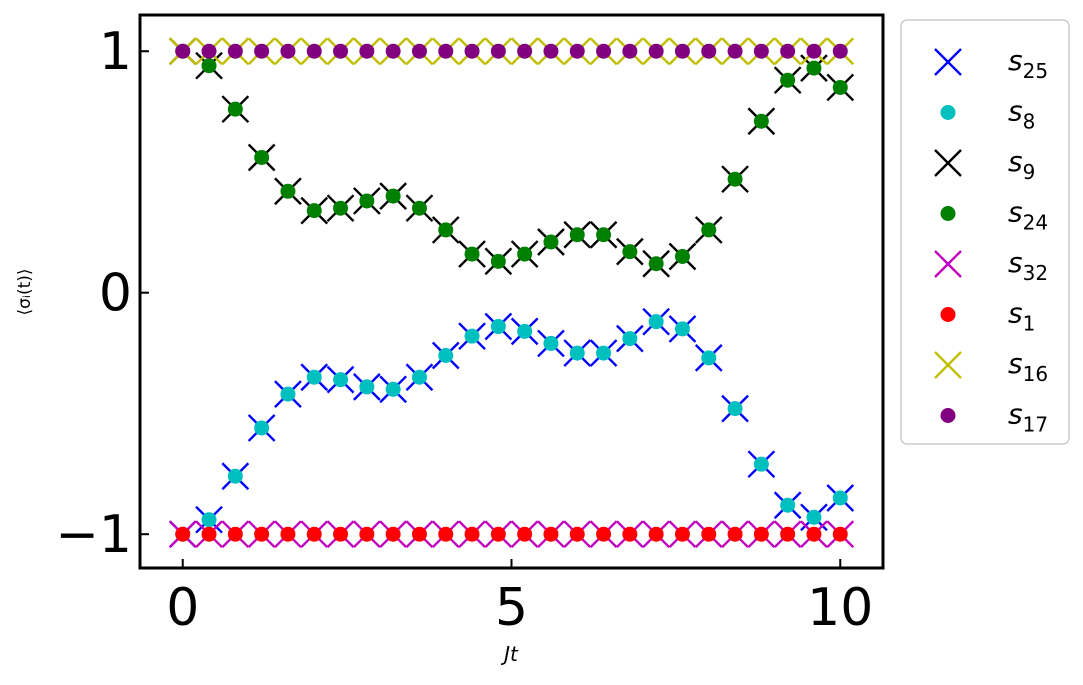 This screenshot has width=1083, height=685. I want to click on legend-frame, so click(985, 232).